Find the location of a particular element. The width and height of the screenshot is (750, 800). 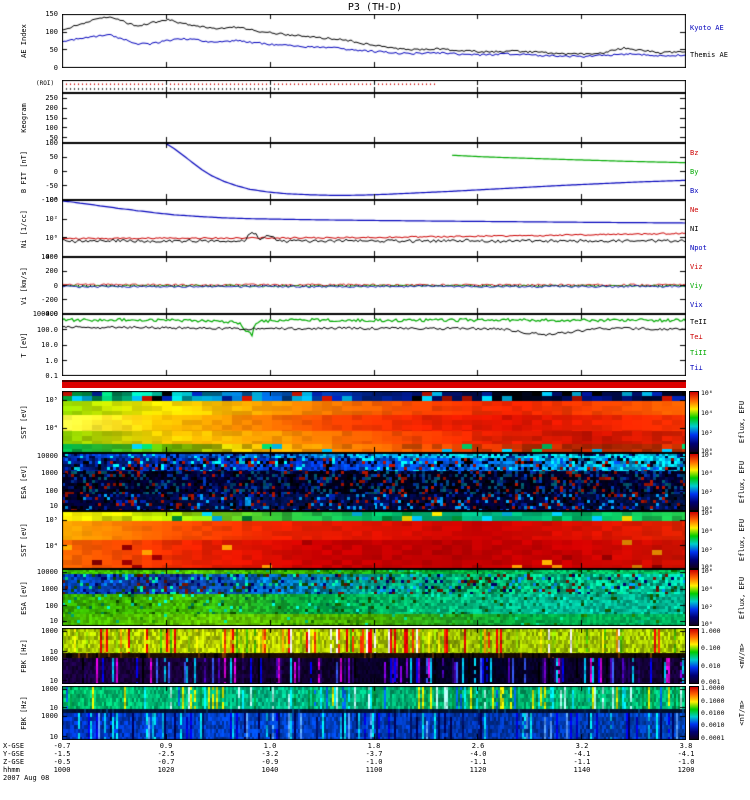

panel-fbk_b is located at coordinates (374, 713).